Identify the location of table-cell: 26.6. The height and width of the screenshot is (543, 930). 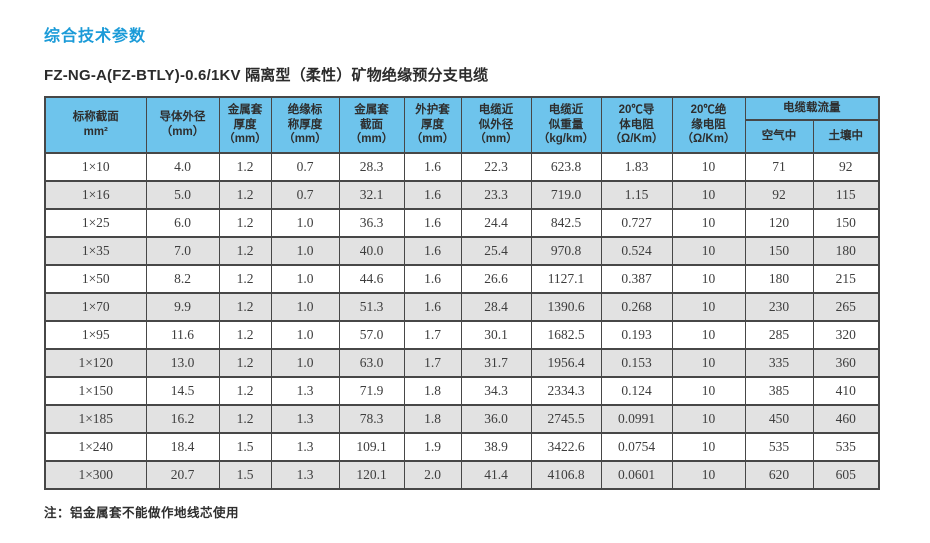
(496, 278).